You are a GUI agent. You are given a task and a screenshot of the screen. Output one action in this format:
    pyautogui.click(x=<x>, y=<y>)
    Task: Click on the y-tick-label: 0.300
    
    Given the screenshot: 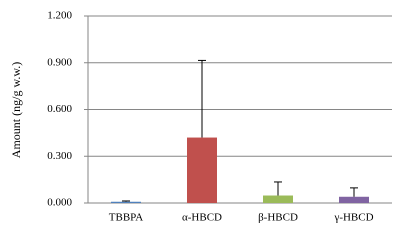 What is the action you would take?
    pyautogui.click(x=59, y=156)
    